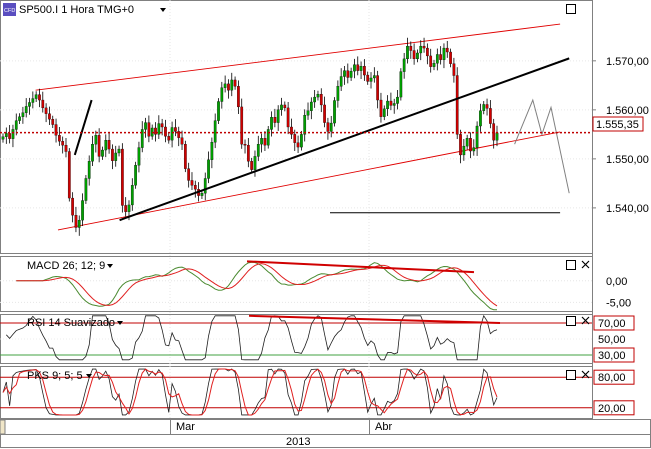 This screenshot has height=449, width=651. Describe the element at coordinates (616, 282) in the screenshot. I see `macd-tick-label: 0,00` at that location.